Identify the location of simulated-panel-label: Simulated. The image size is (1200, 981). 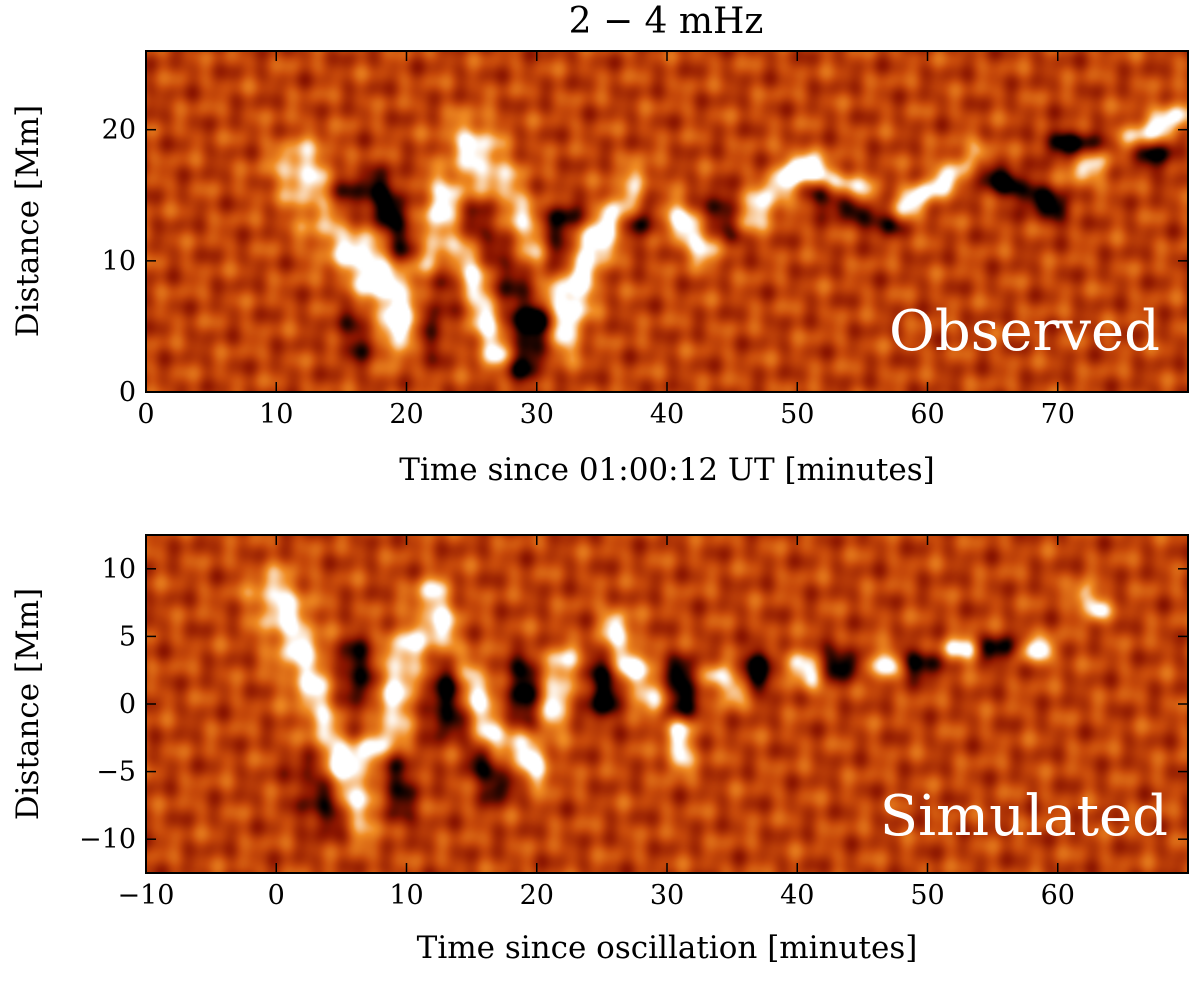
(1024, 816).